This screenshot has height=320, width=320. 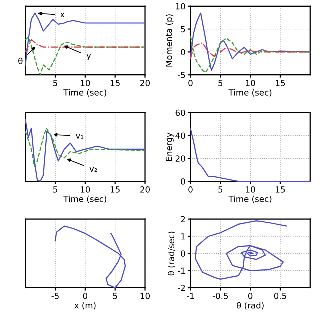 What do you see at coordinates (170, 146) in the screenshot?
I see `y-axis-title: Energy` at bounding box center [170, 146].